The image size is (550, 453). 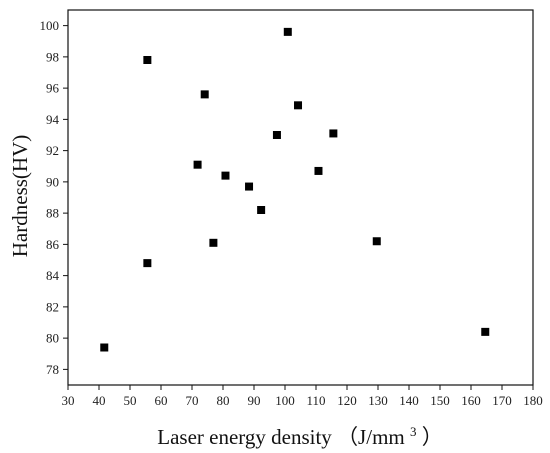 I want to click on x-tick-label: 140, so click(x=409, y=400).